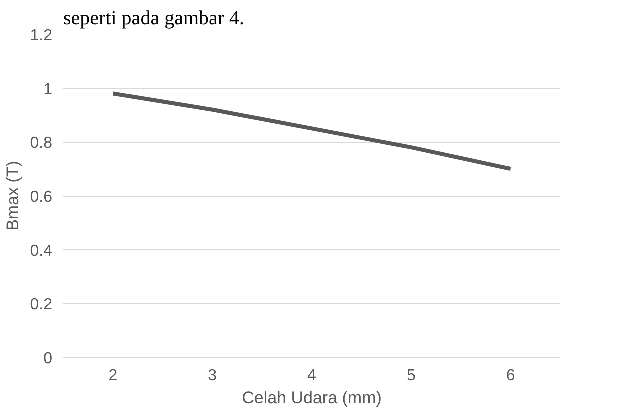  What do you see at coordinates (213, 376) in the screenshot?
I see `x-tick-label: 3` at bounding box center [213, 376].